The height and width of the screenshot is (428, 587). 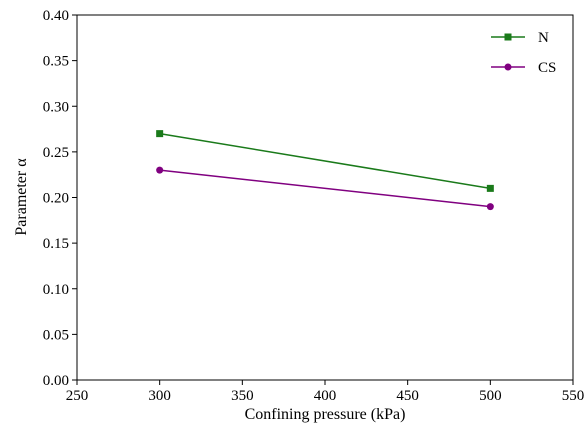 I want to click on legend-label-cs: CS, so click(x=547, y=68).